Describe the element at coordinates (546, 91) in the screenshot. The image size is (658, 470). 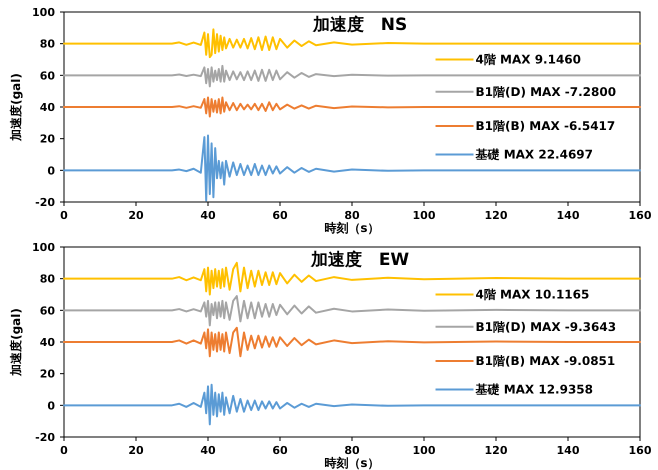
I see `legend-label: B1階(D) MAX -7.2800` at that location.